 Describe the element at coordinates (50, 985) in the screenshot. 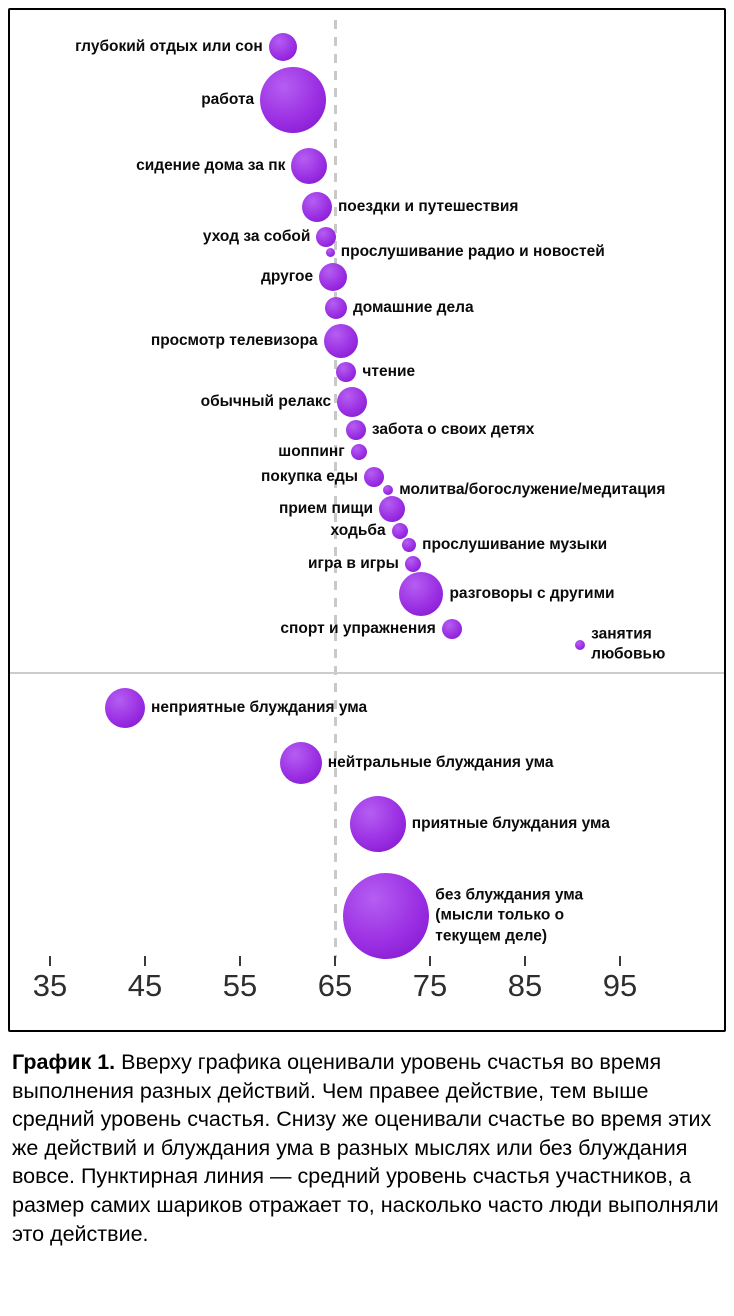

I see `axis-tick-label: 35` at that location.